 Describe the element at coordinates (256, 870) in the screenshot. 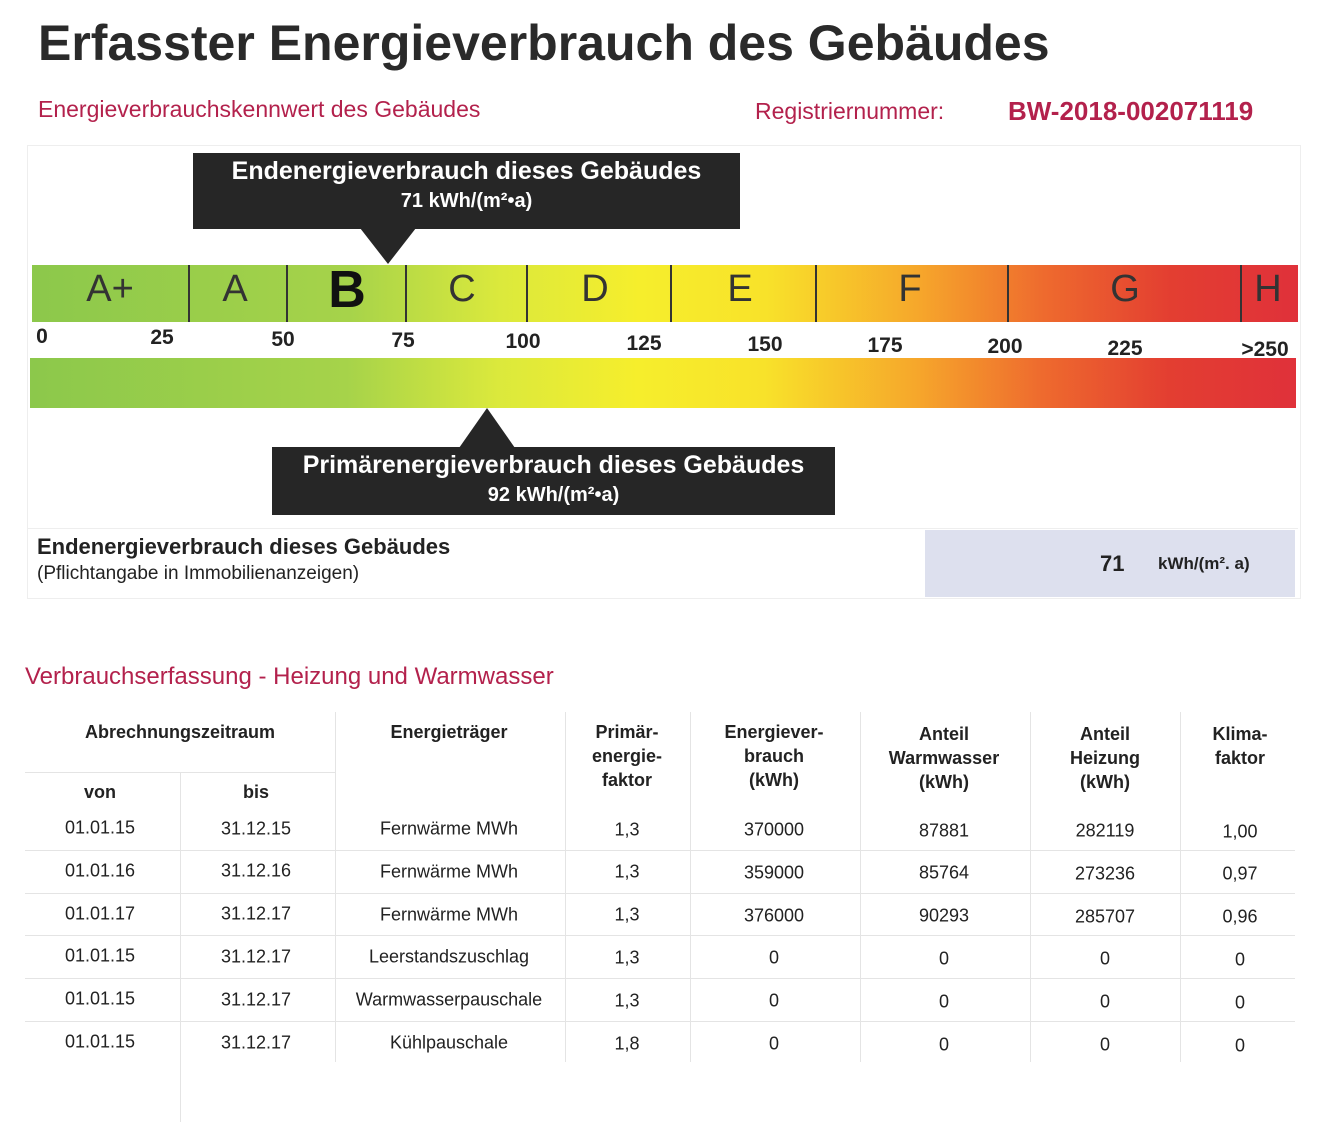

I see `cell: 31.12.16` at that location.